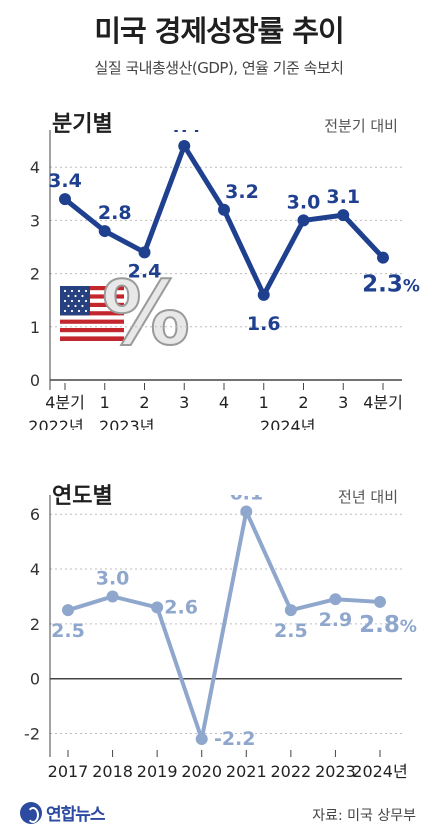 The height and width of the screenshot is (836, 438). What do you see at coordinates (368, 497) in the screenshot?
I see `annual-basis-note: 전년 대비` at bounding box center [368, 497].